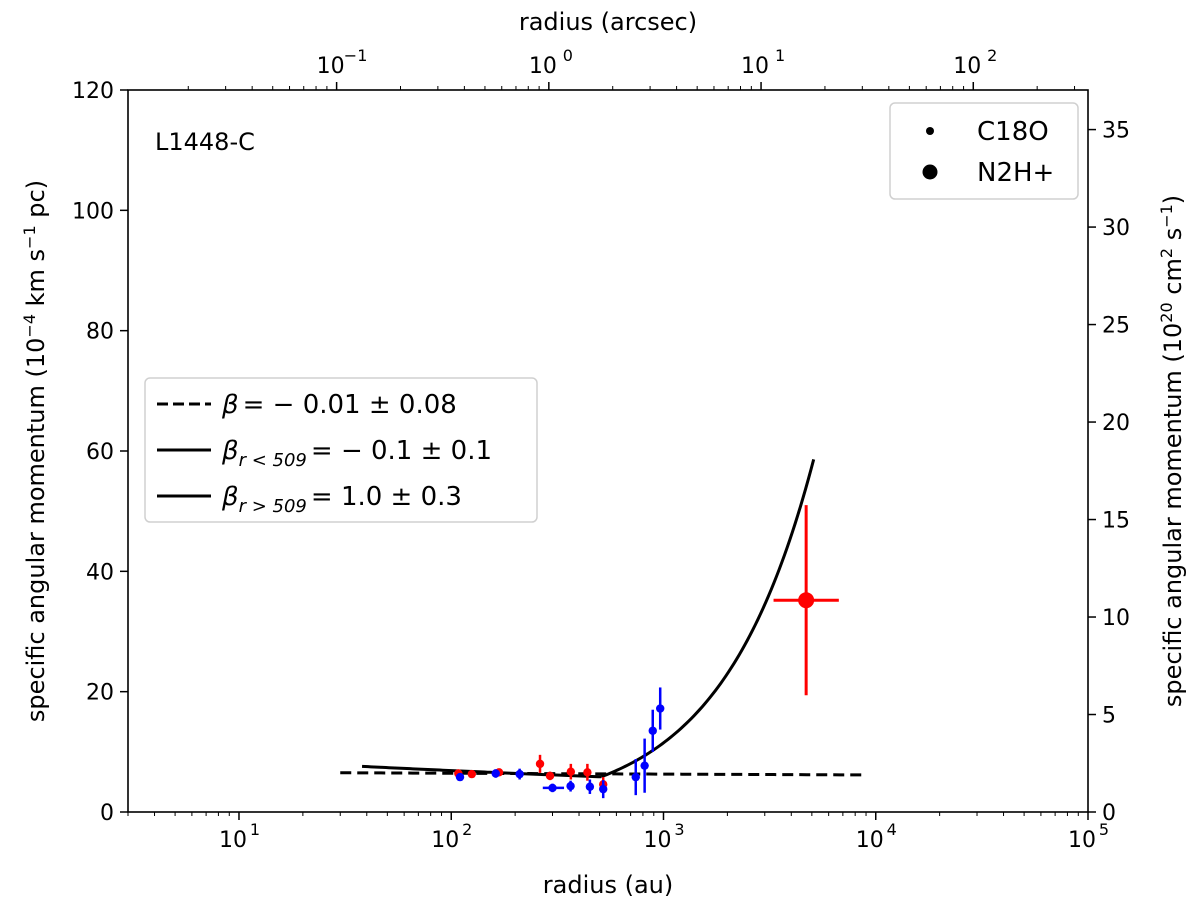 The height and width of the screenshot is (901, 1200). What do you see at coordinates (608, 885) in the screenshot?
I see `x-axis-title: radius (au)` at bounding box center [608, 885].